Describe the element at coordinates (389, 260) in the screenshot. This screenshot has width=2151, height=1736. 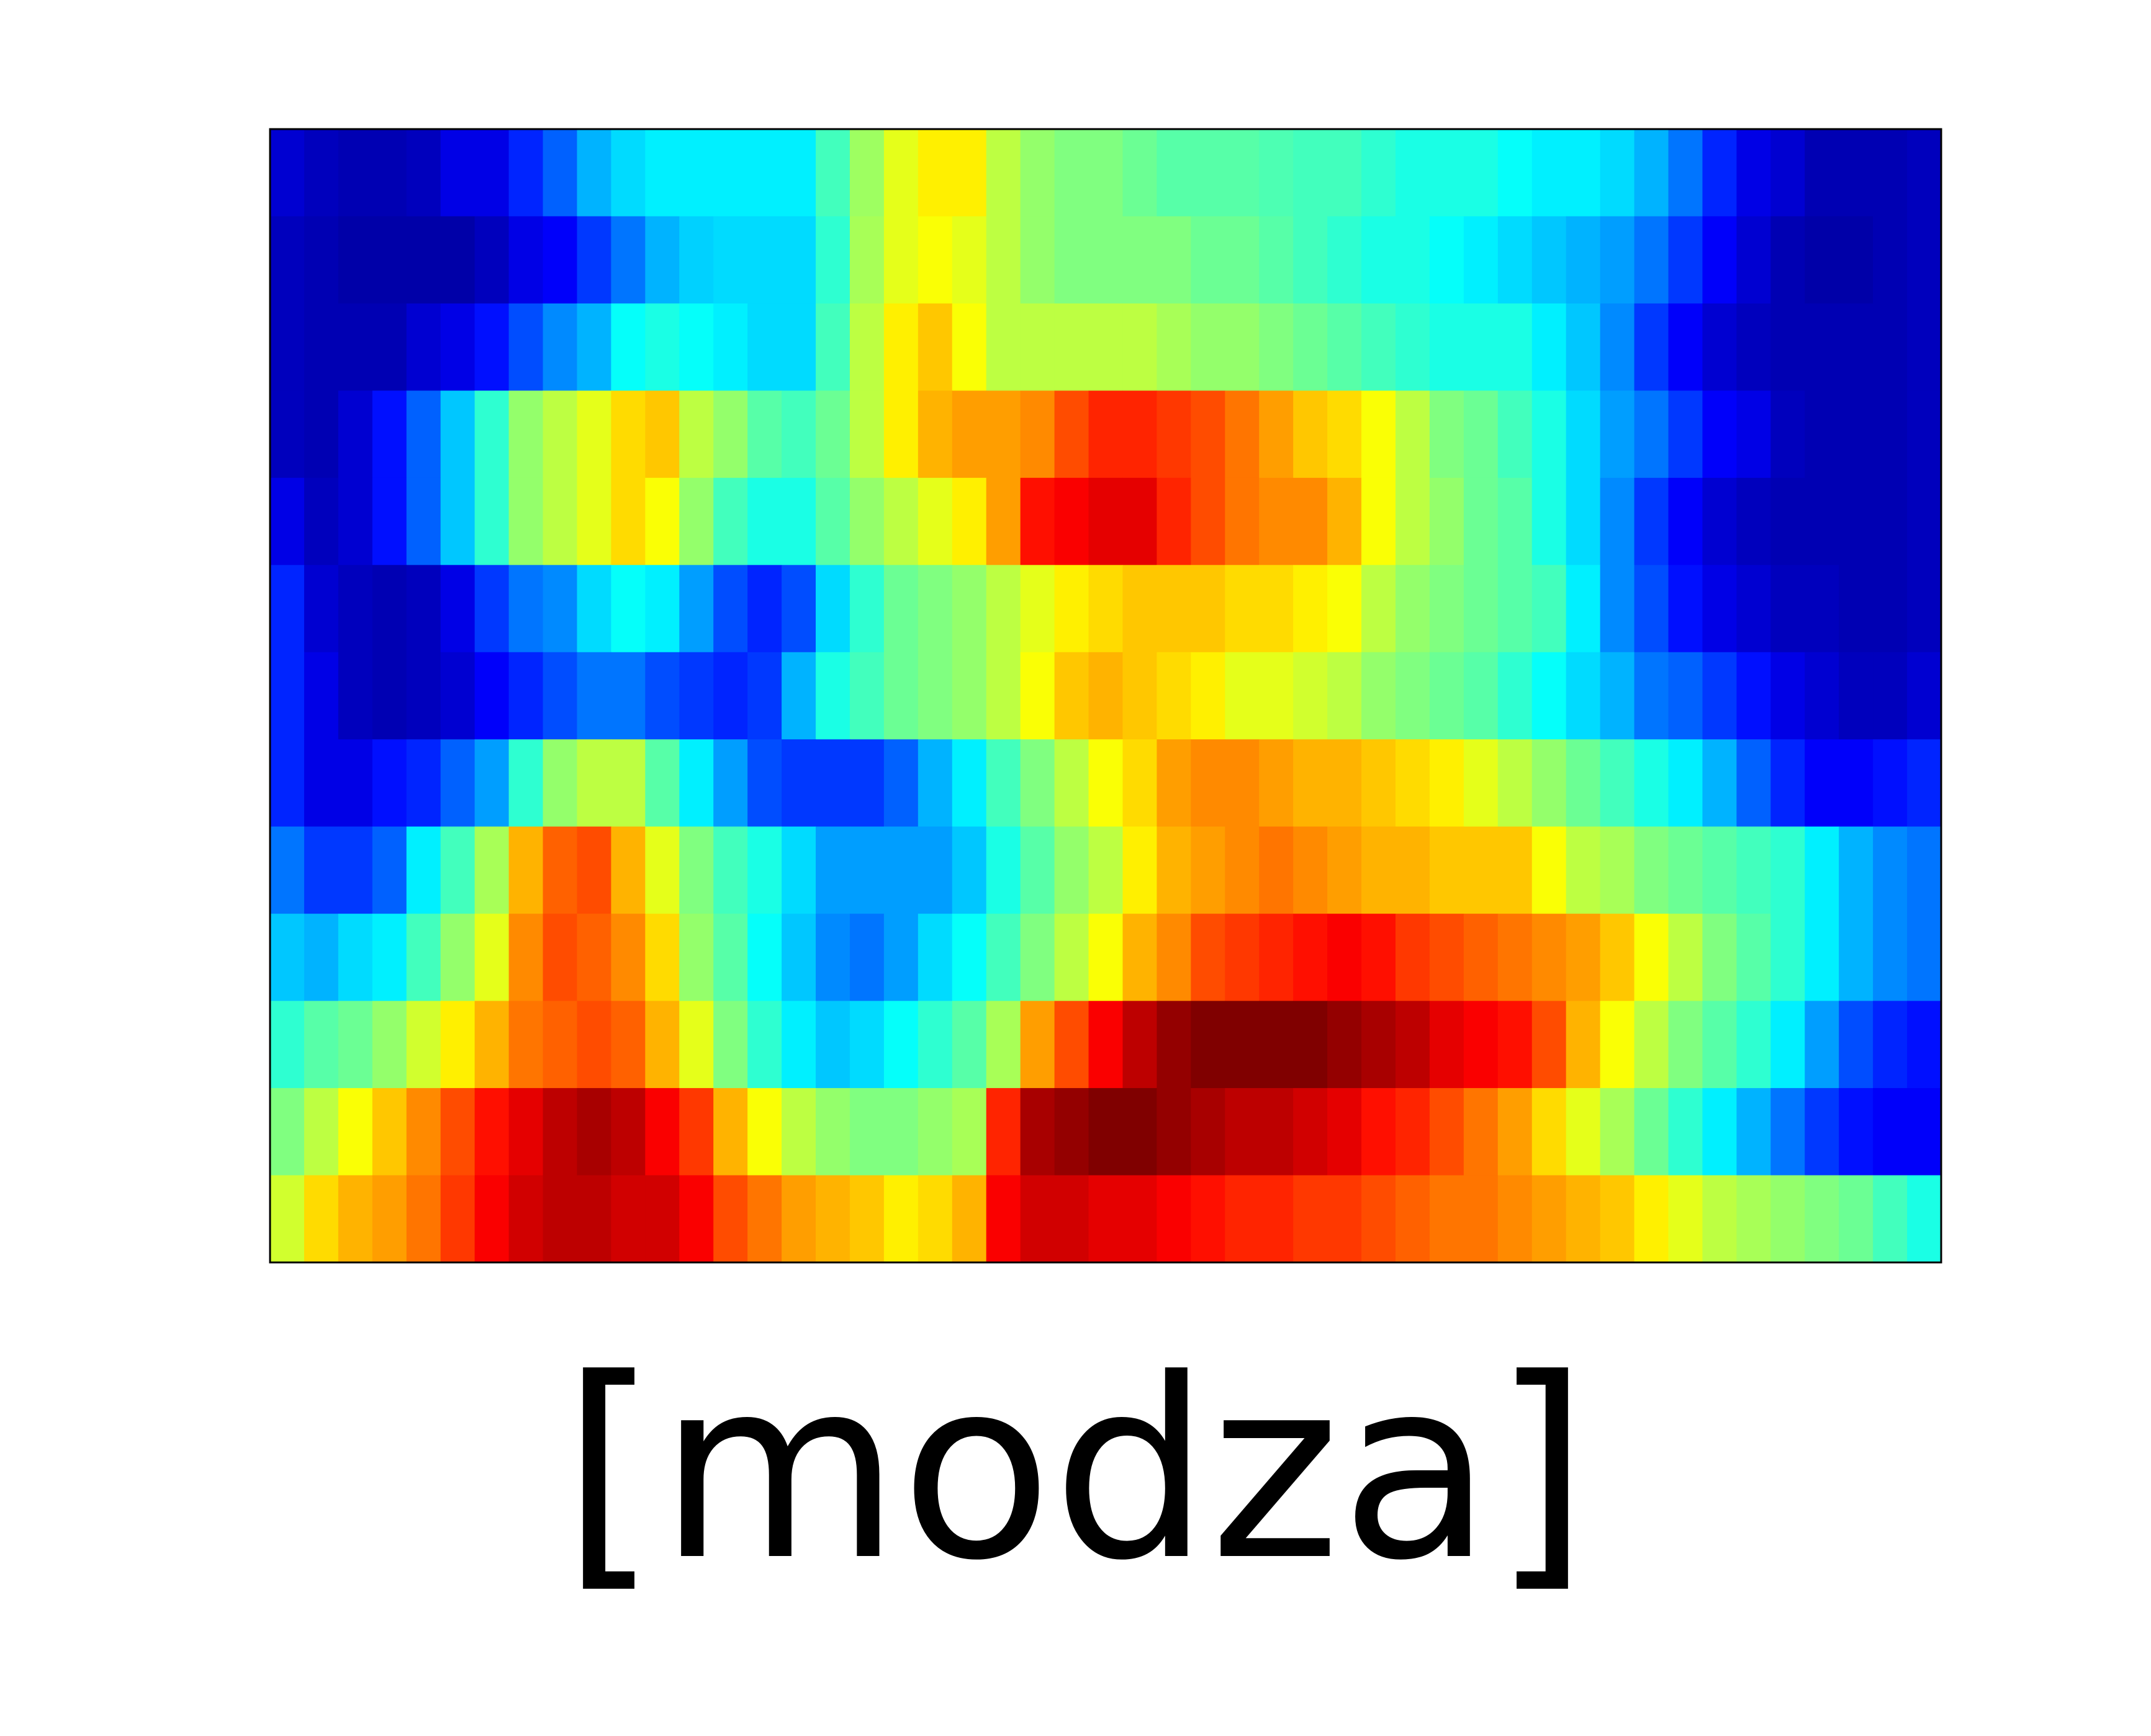
I see `heatmap-cell-r1-c3` at that location.